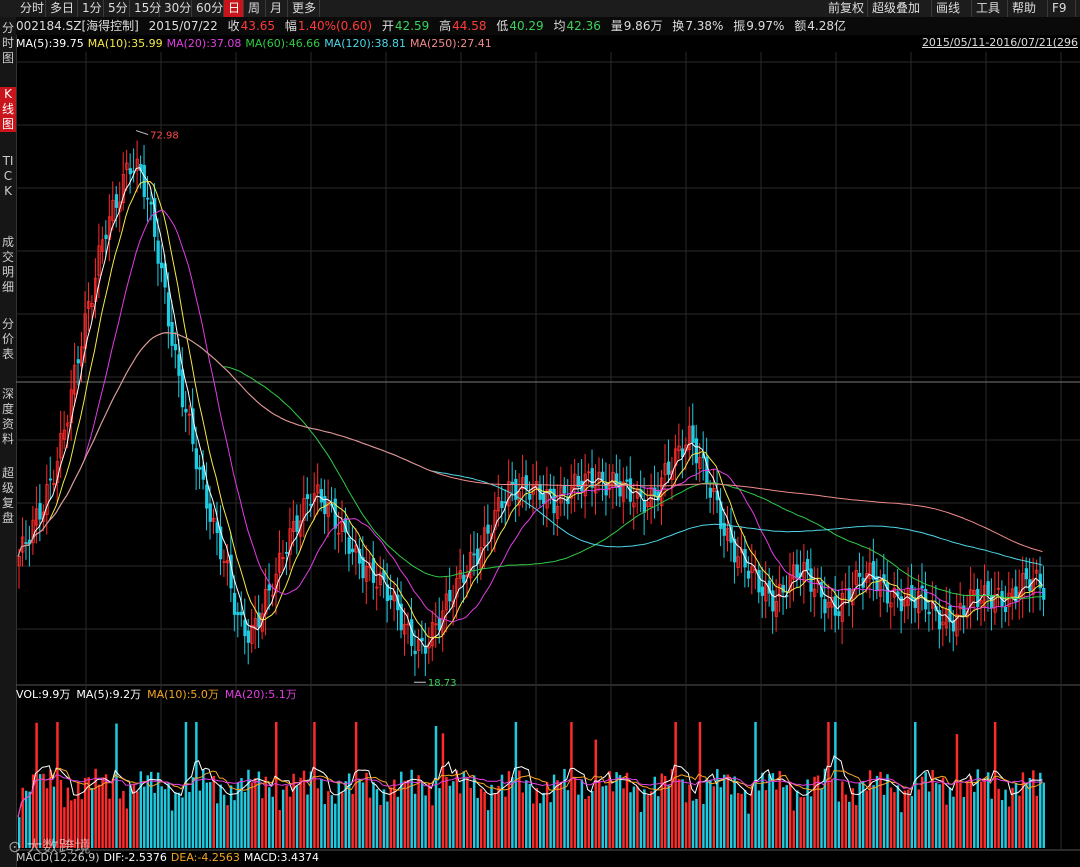  Describe the element at coordinates (999, 42) in the screenshot. I see `date-range: 2015/05/11-2016/07/21(296` at that location.